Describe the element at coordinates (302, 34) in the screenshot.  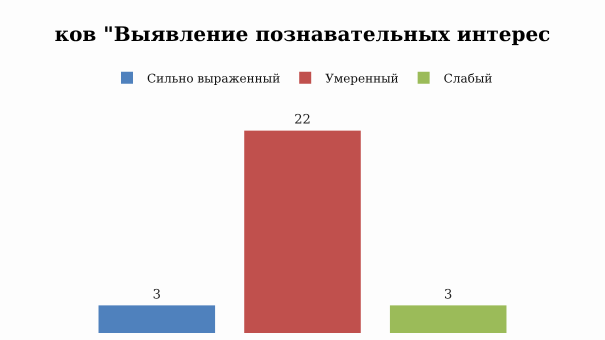
I see `chart-title: ков "Выявление познавательных интерес` at that location.